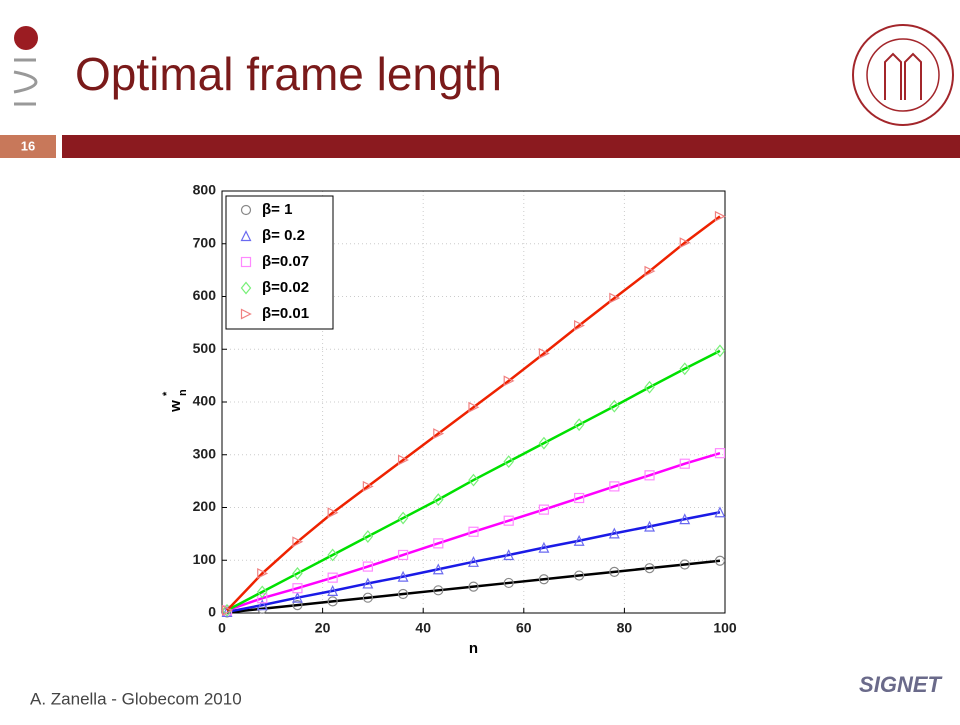  I want to click on legend-label: β= 0.2, so click(283, 235).